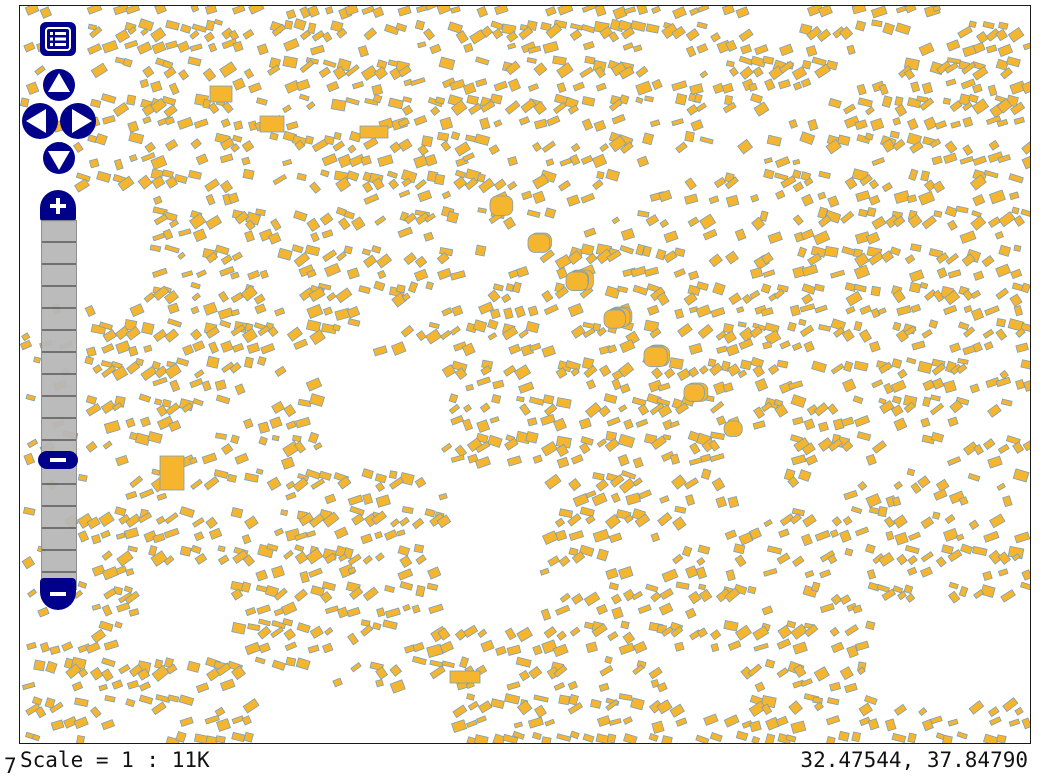 This screenshot has height=778, width=1046. I want to click on zoom-bar, so click(59, 405).